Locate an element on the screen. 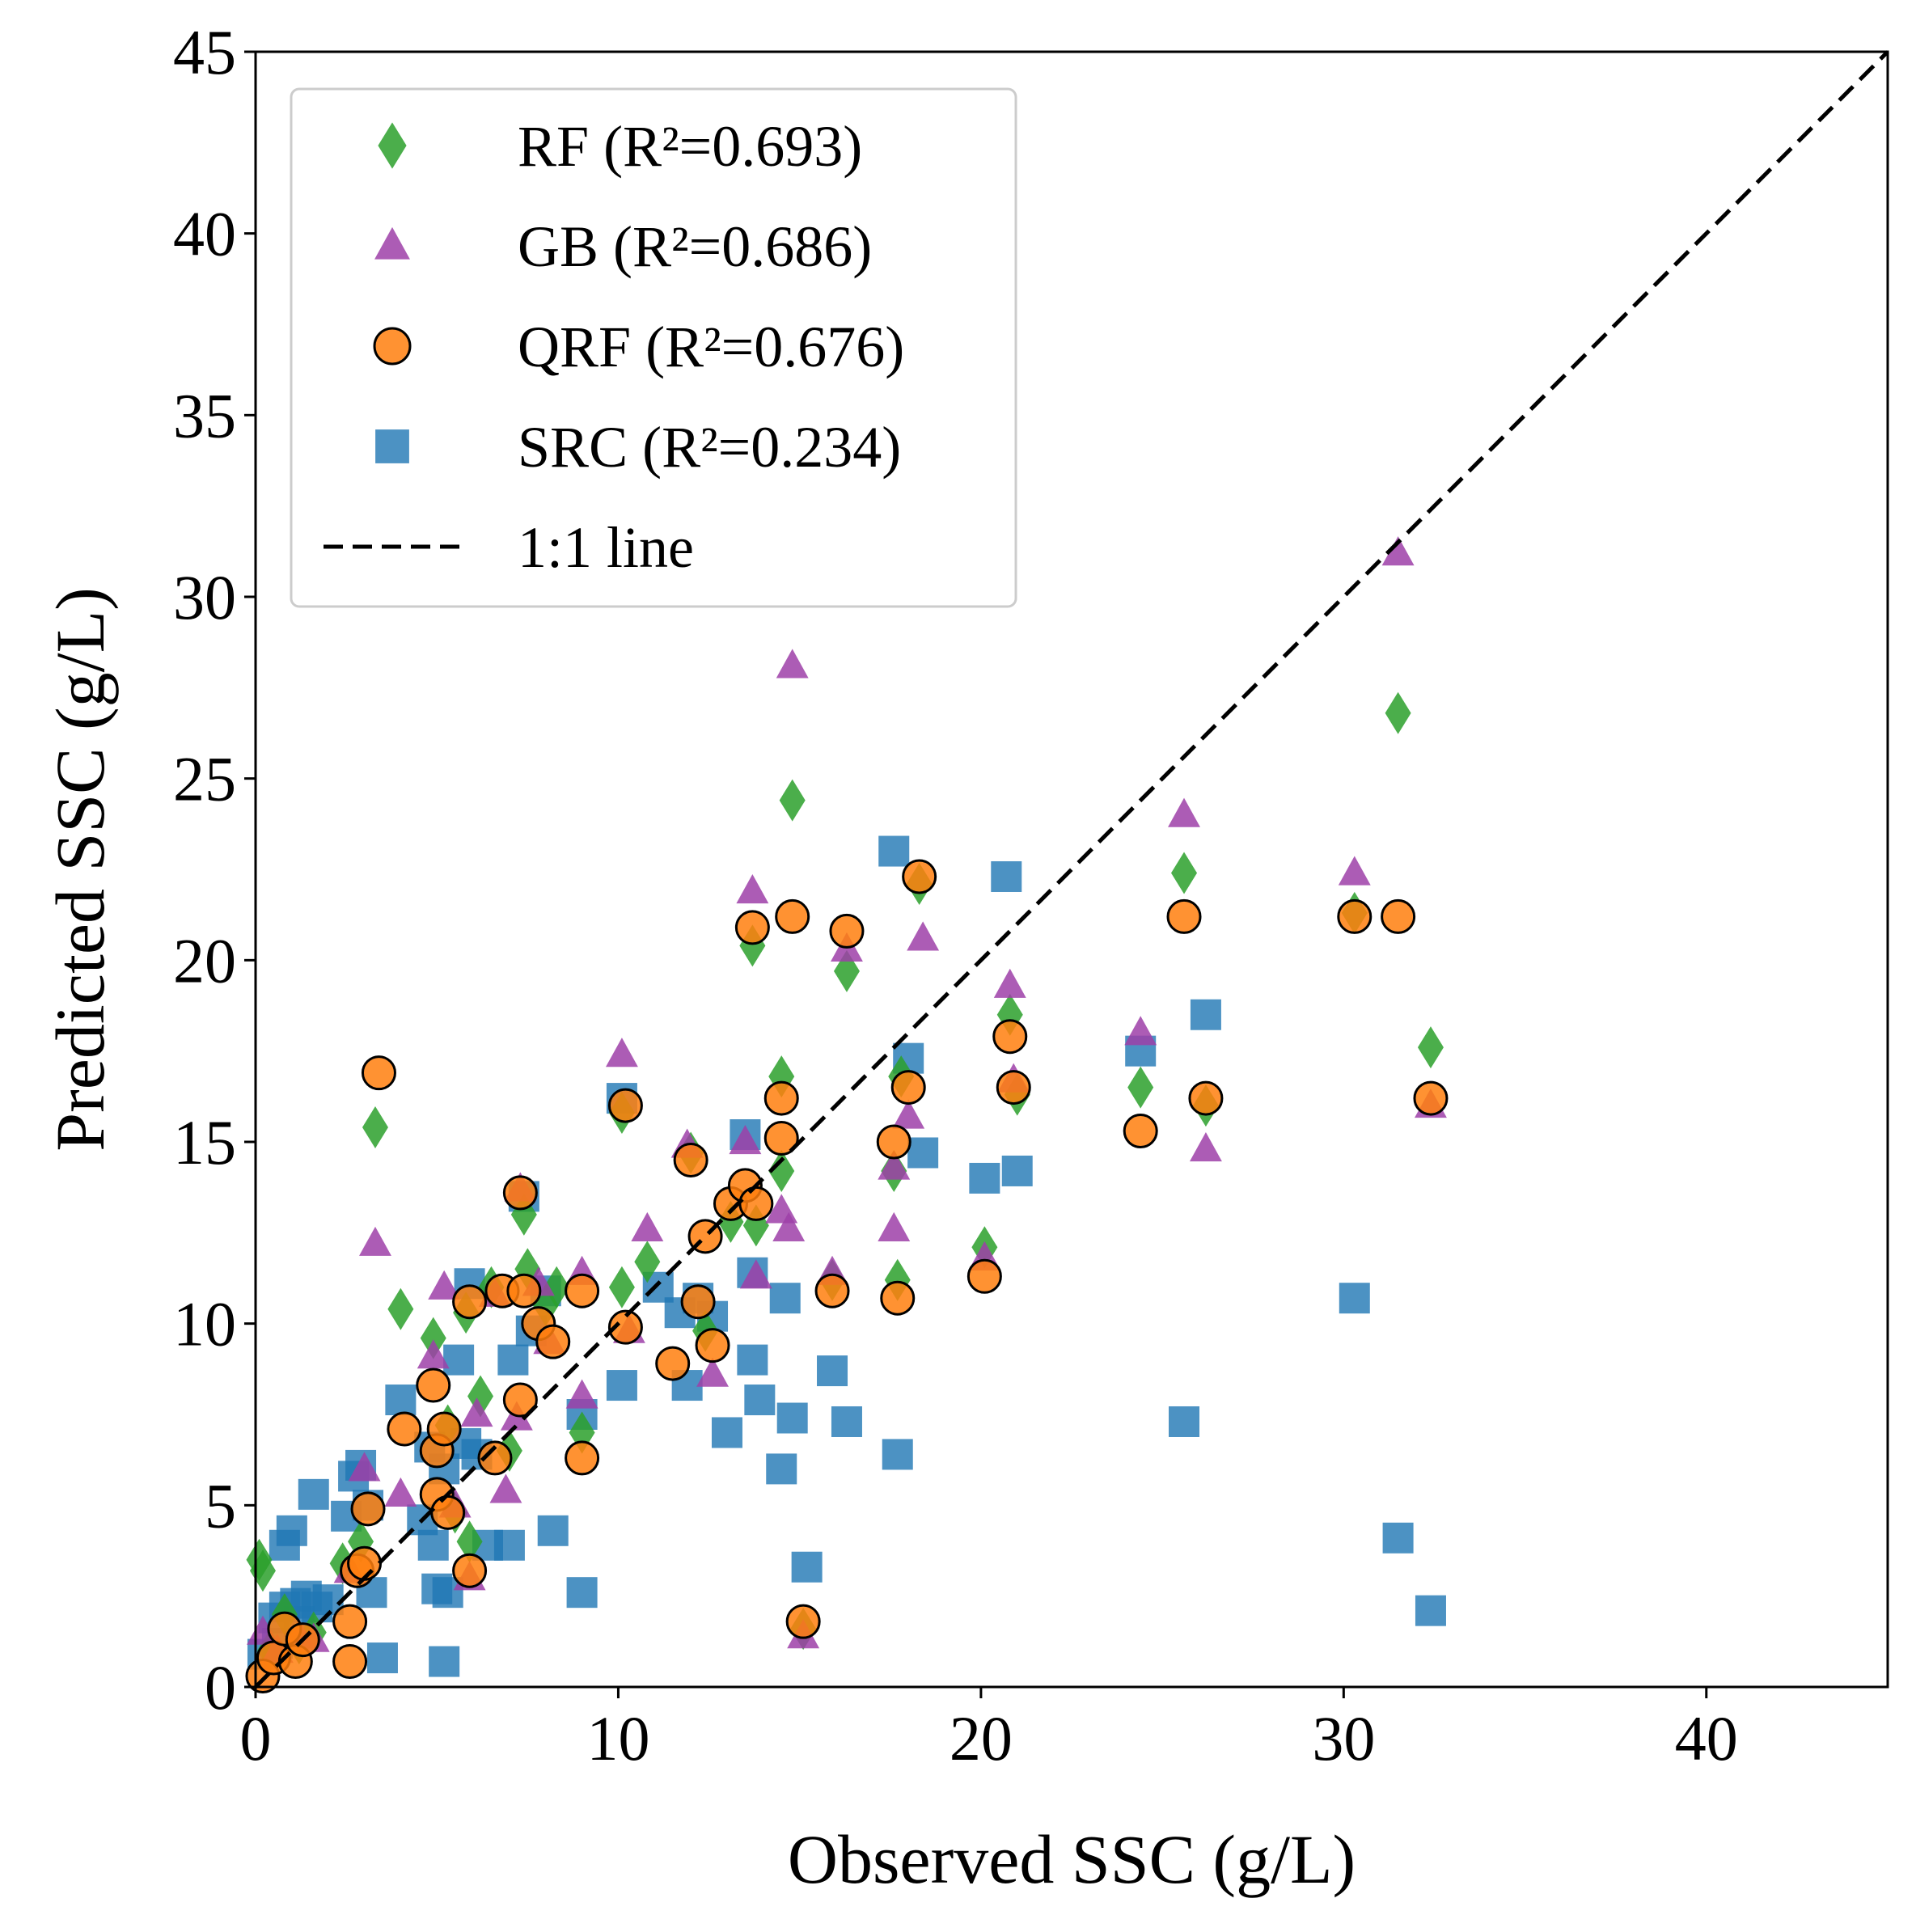  y-tick-label: 15 is located at coordinates (204, 1142).